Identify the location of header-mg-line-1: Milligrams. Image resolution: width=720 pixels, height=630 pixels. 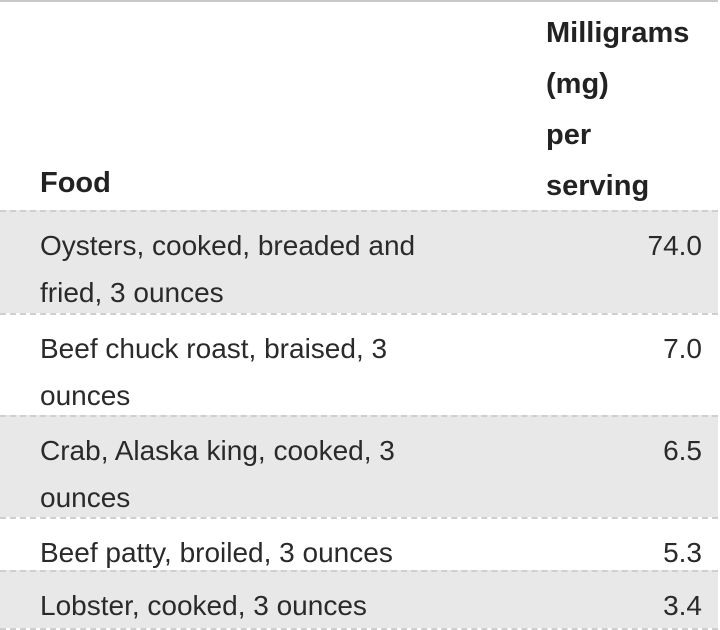
(618, 33).